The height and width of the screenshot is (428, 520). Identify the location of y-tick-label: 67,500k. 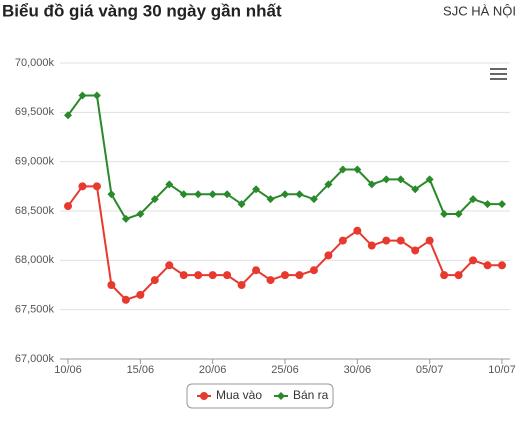
(35, 310).